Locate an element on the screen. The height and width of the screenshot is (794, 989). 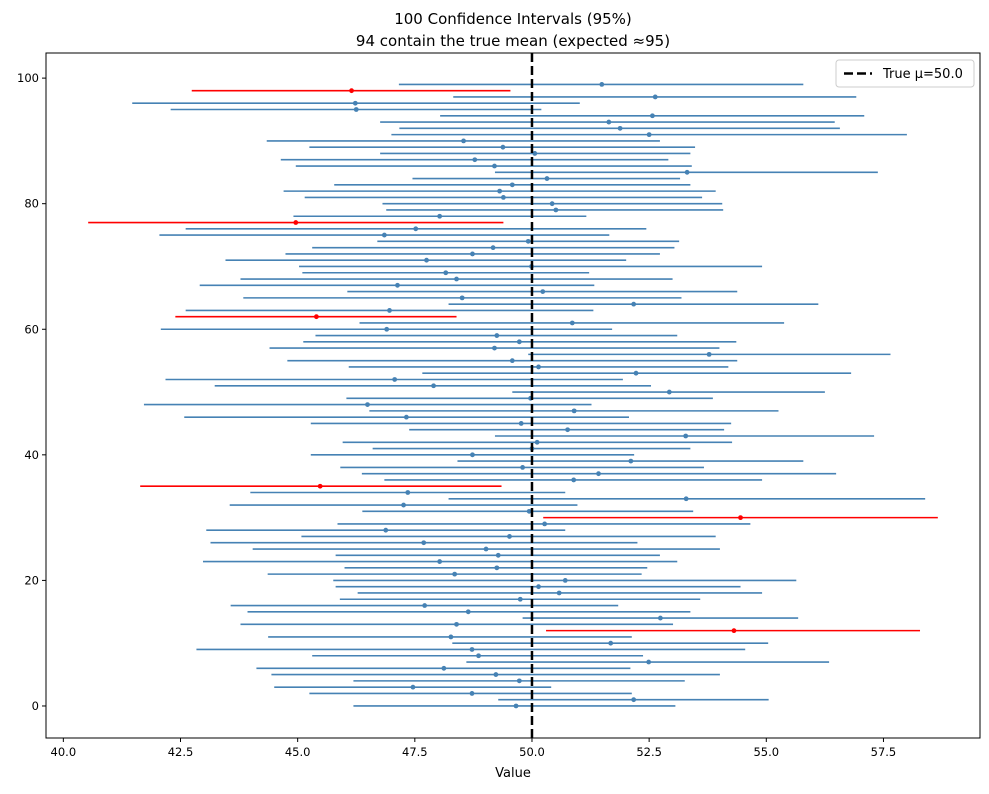
x-tick-label: 52.5 is located at coordinates (649, 752).